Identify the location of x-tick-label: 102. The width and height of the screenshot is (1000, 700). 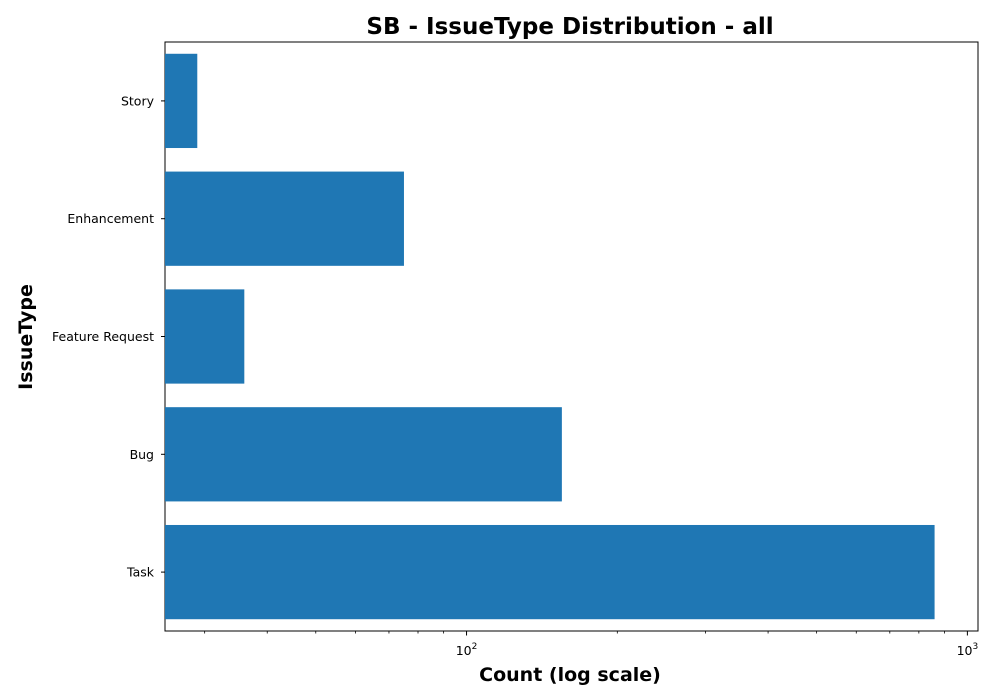
(467, 650).